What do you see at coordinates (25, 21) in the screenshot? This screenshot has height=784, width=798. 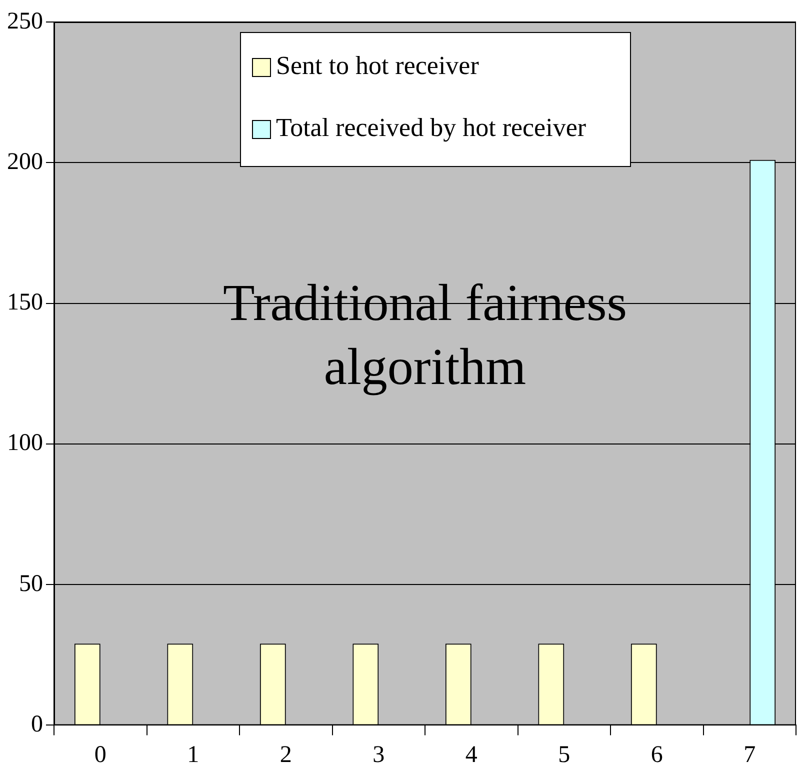 I see `y-tick-label: 250` at bounding box center [25, 21].